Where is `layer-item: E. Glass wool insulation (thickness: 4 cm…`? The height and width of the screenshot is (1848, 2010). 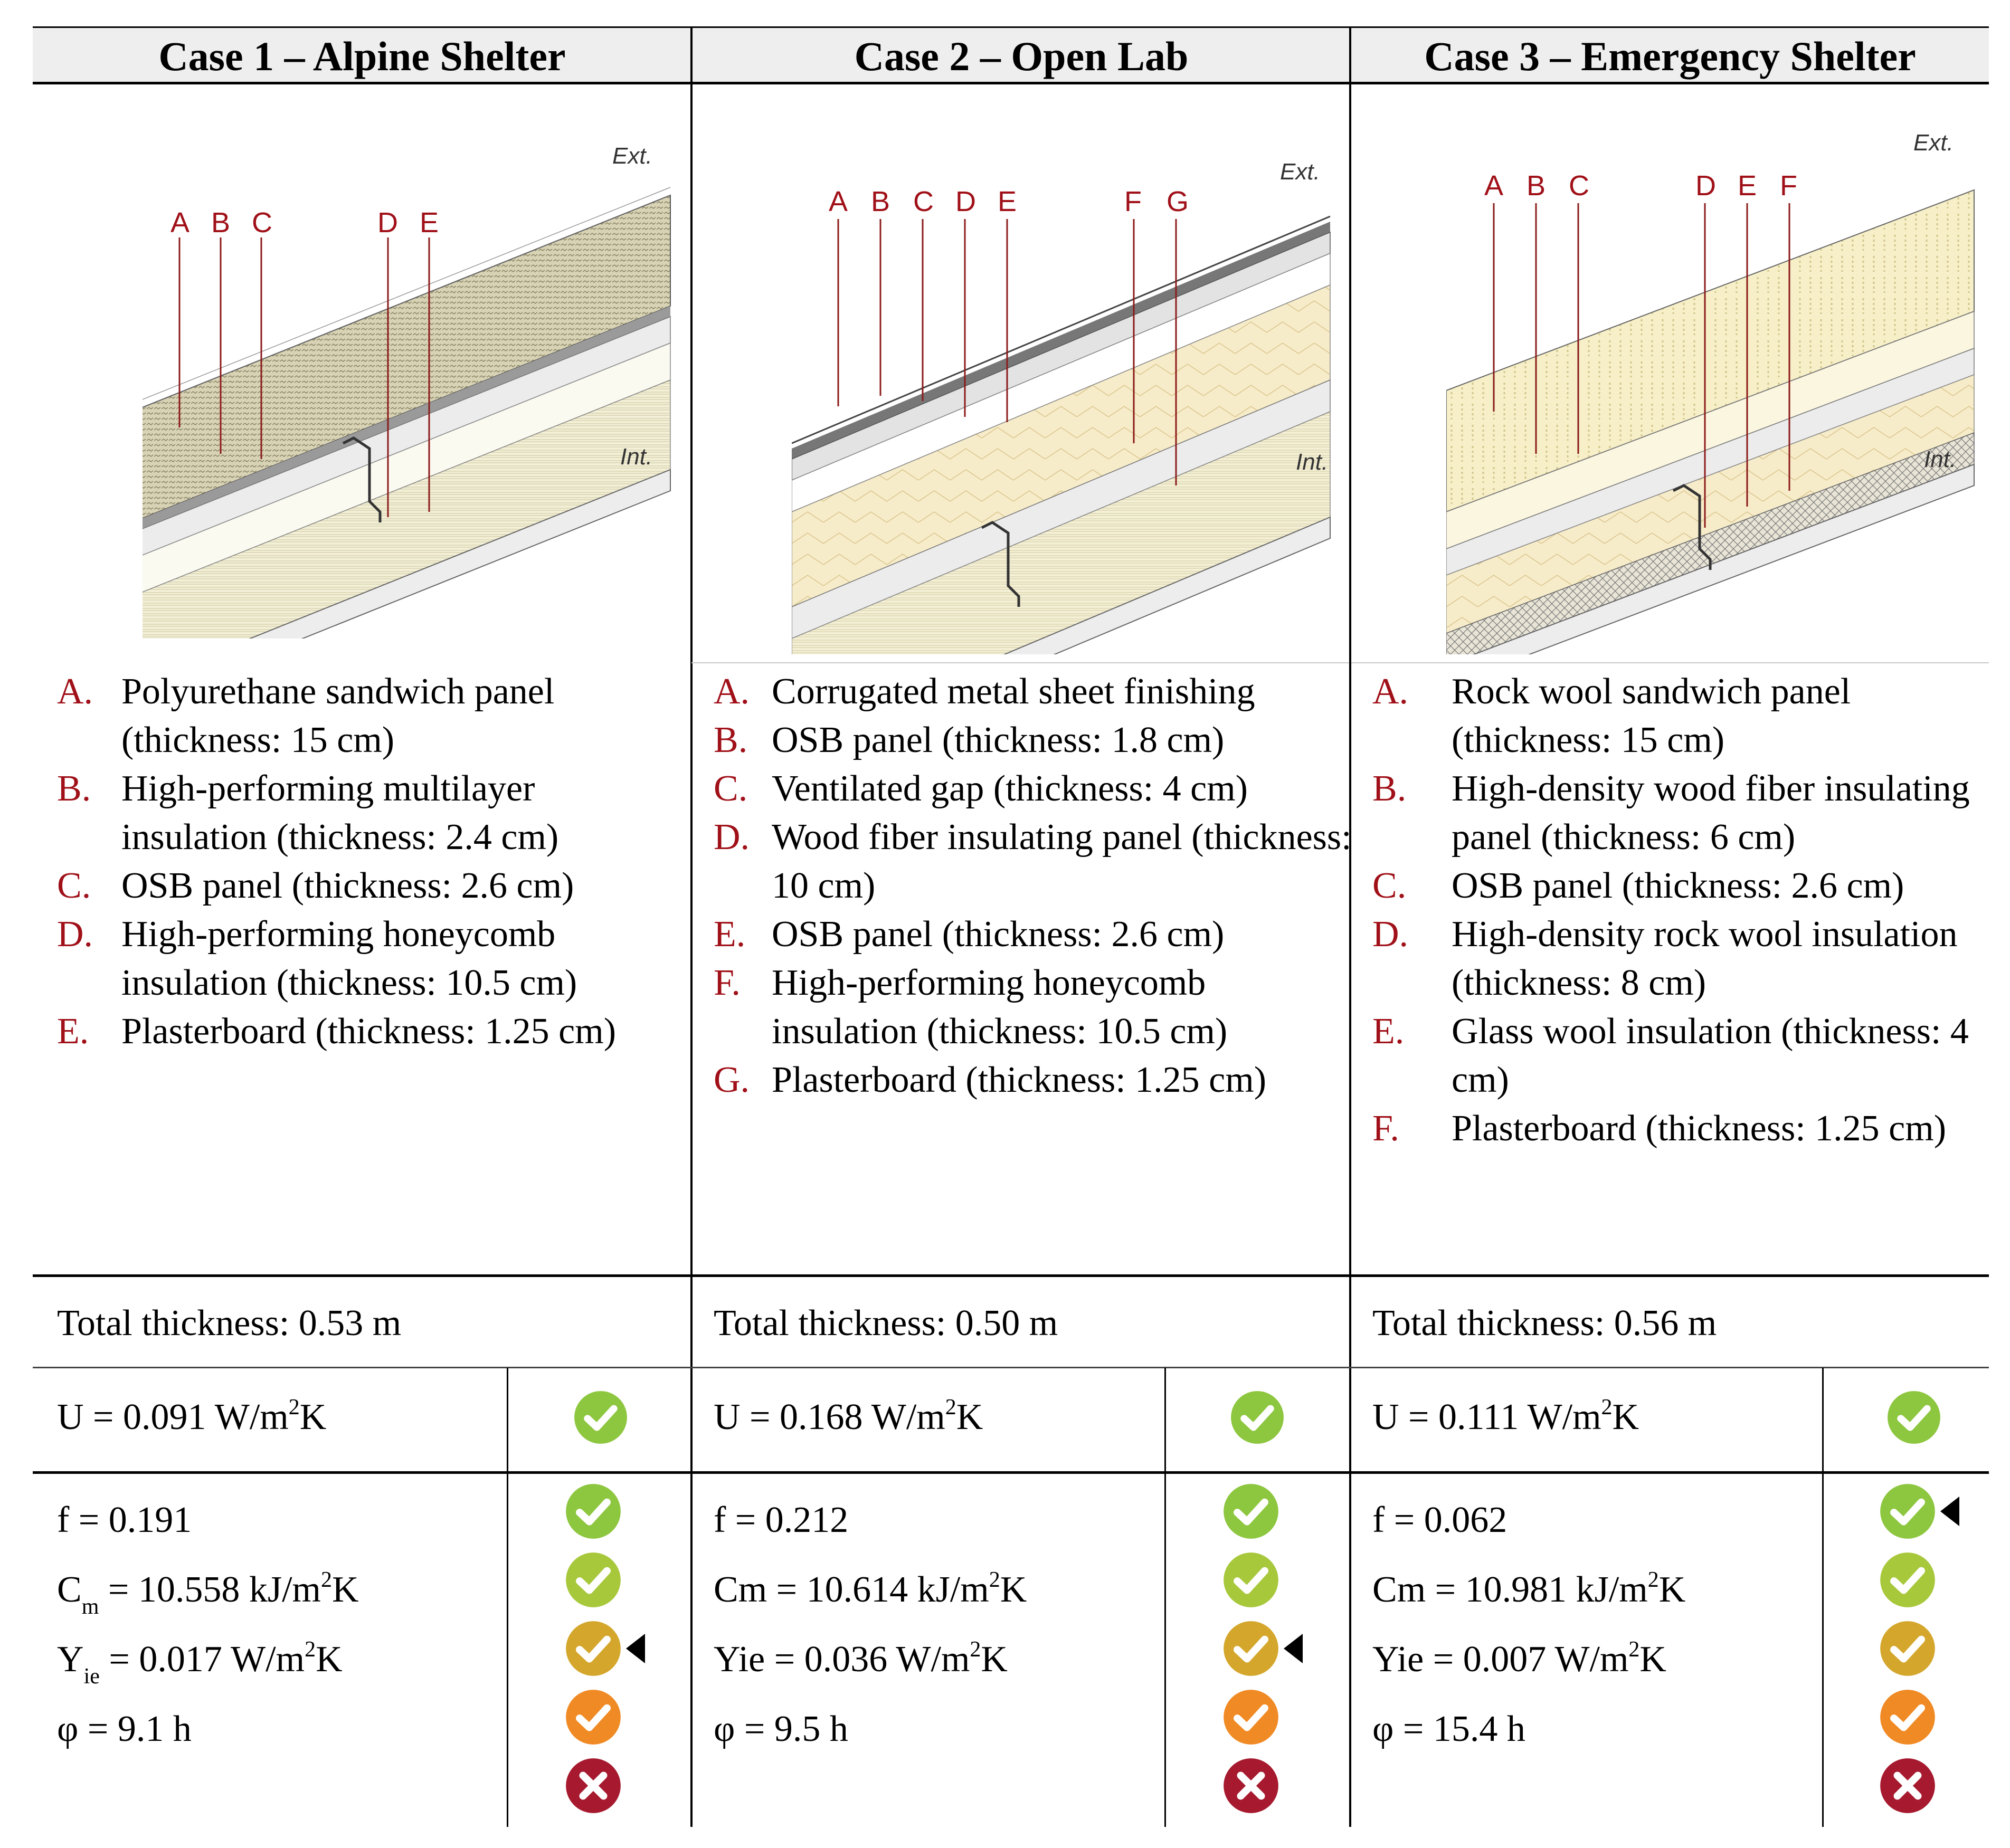 layer-item: E. Glass wool insulation (thickness: 4 cm… is located at coordinates (1670, 1055).